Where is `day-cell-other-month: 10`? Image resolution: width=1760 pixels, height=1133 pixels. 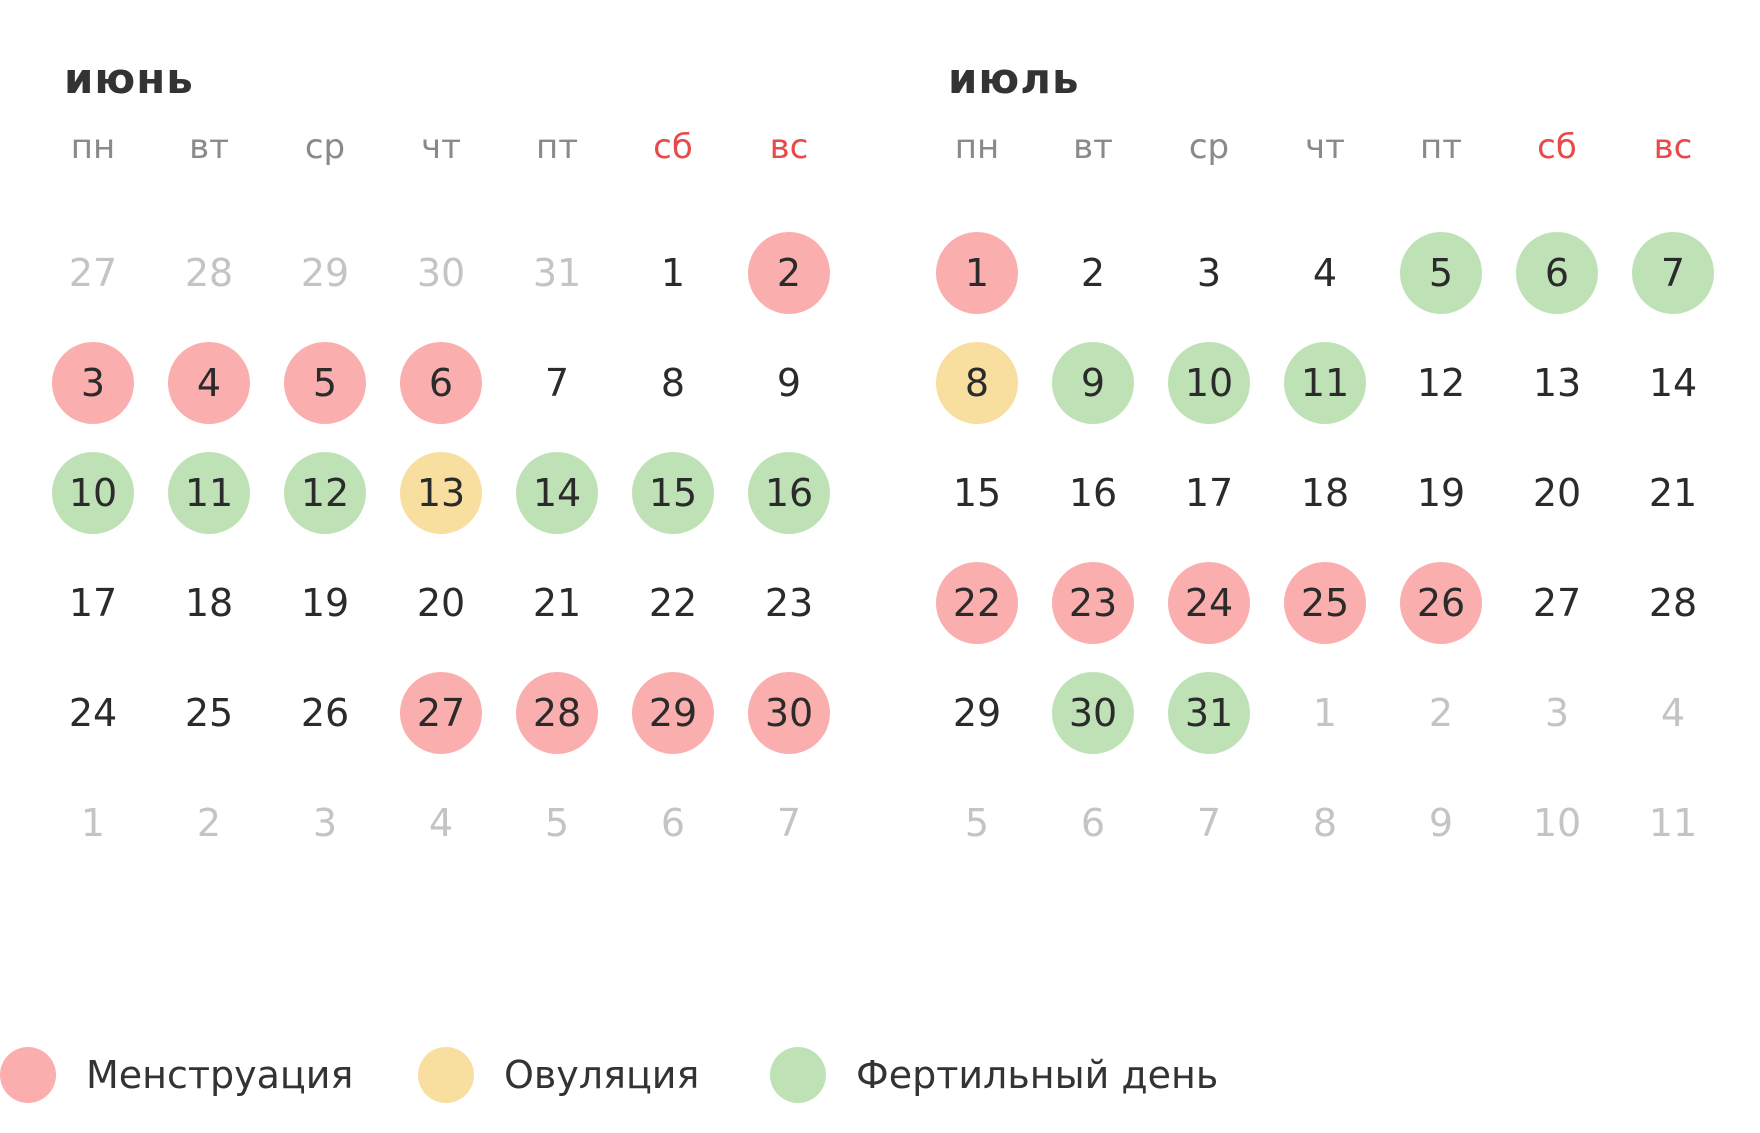
day-cell-other-month: 10 is located at coordinates (1557, 823).